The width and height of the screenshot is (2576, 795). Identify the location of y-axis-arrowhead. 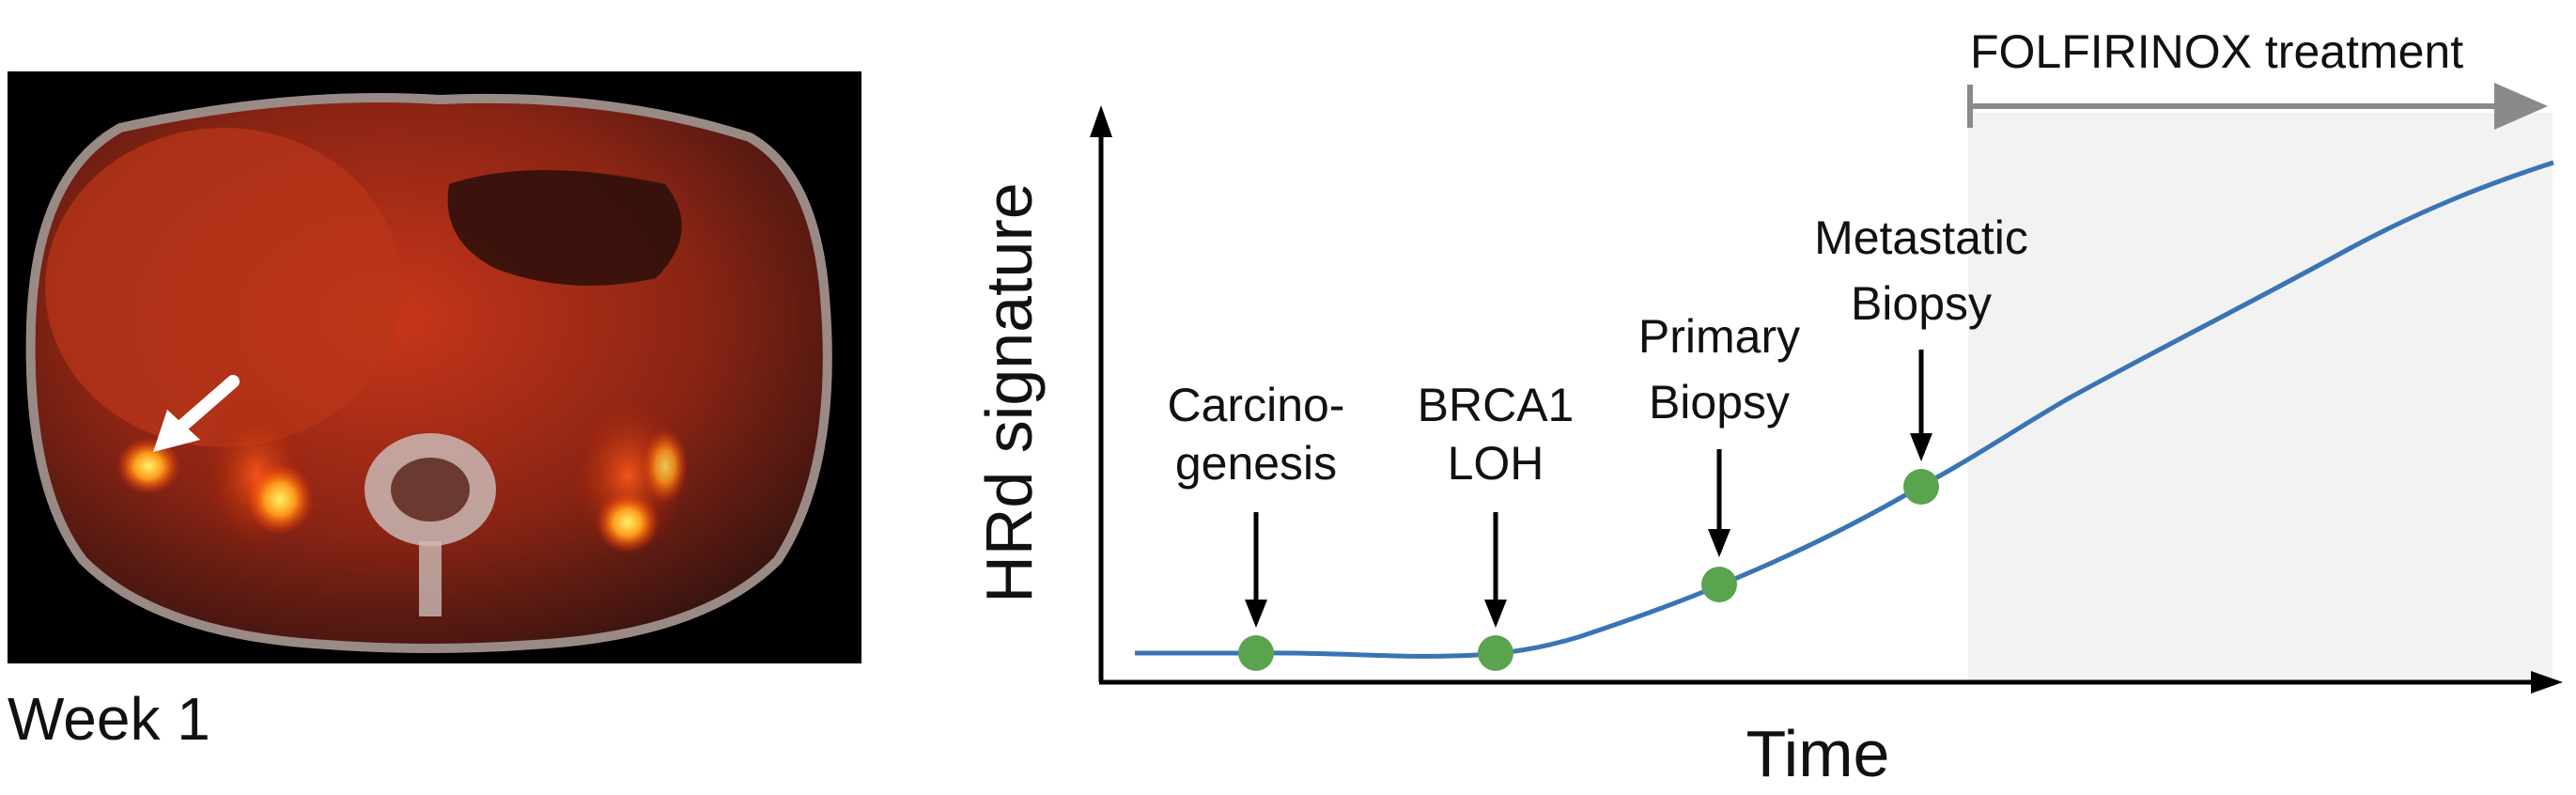
(1101, 121).